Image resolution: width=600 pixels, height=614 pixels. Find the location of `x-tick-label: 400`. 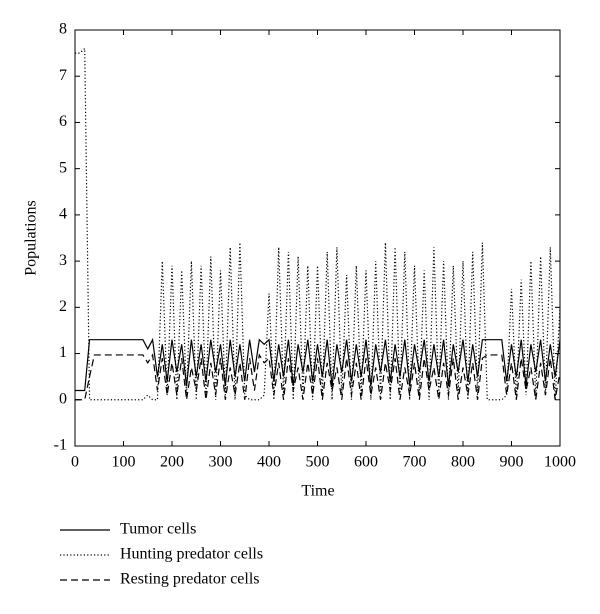

x-tick-label: 400 is located at coordinates (269, 462).